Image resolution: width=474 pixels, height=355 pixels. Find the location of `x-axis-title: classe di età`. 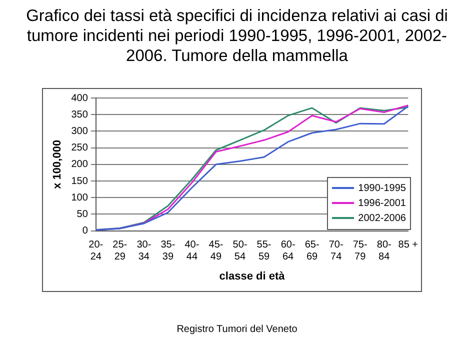

x-axis-title: classe di età is located at coordinates (252, 276).